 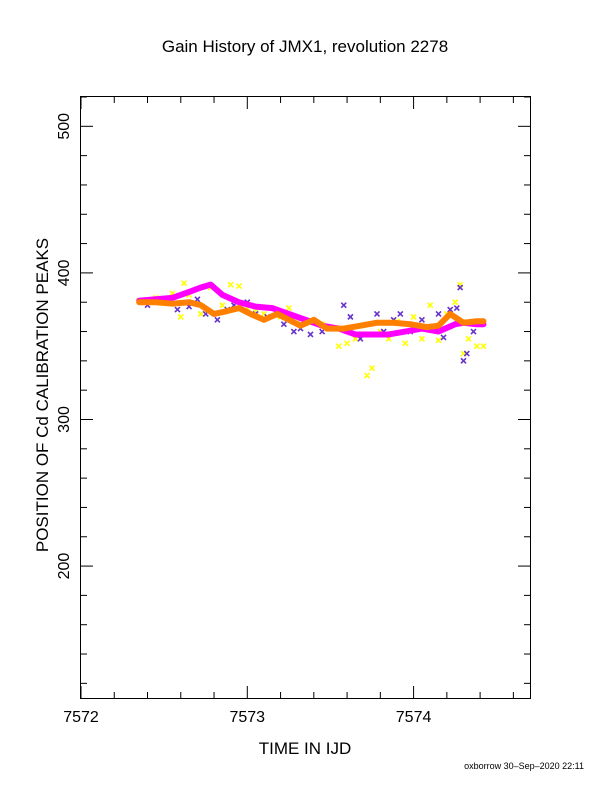 I want to click on y-tick-label: 200, so click(x=64, y=566).